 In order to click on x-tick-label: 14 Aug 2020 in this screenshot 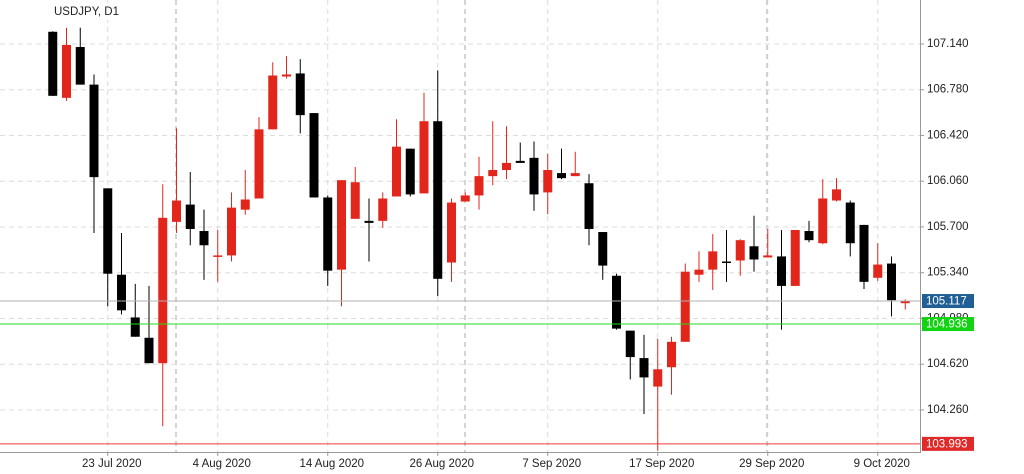, I will do `click(331, 464)`.